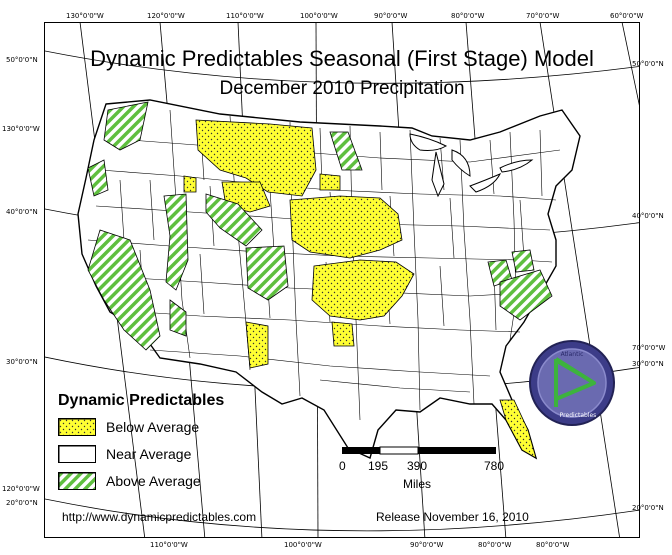  I want to click on scale-bar, so click(419, 450).